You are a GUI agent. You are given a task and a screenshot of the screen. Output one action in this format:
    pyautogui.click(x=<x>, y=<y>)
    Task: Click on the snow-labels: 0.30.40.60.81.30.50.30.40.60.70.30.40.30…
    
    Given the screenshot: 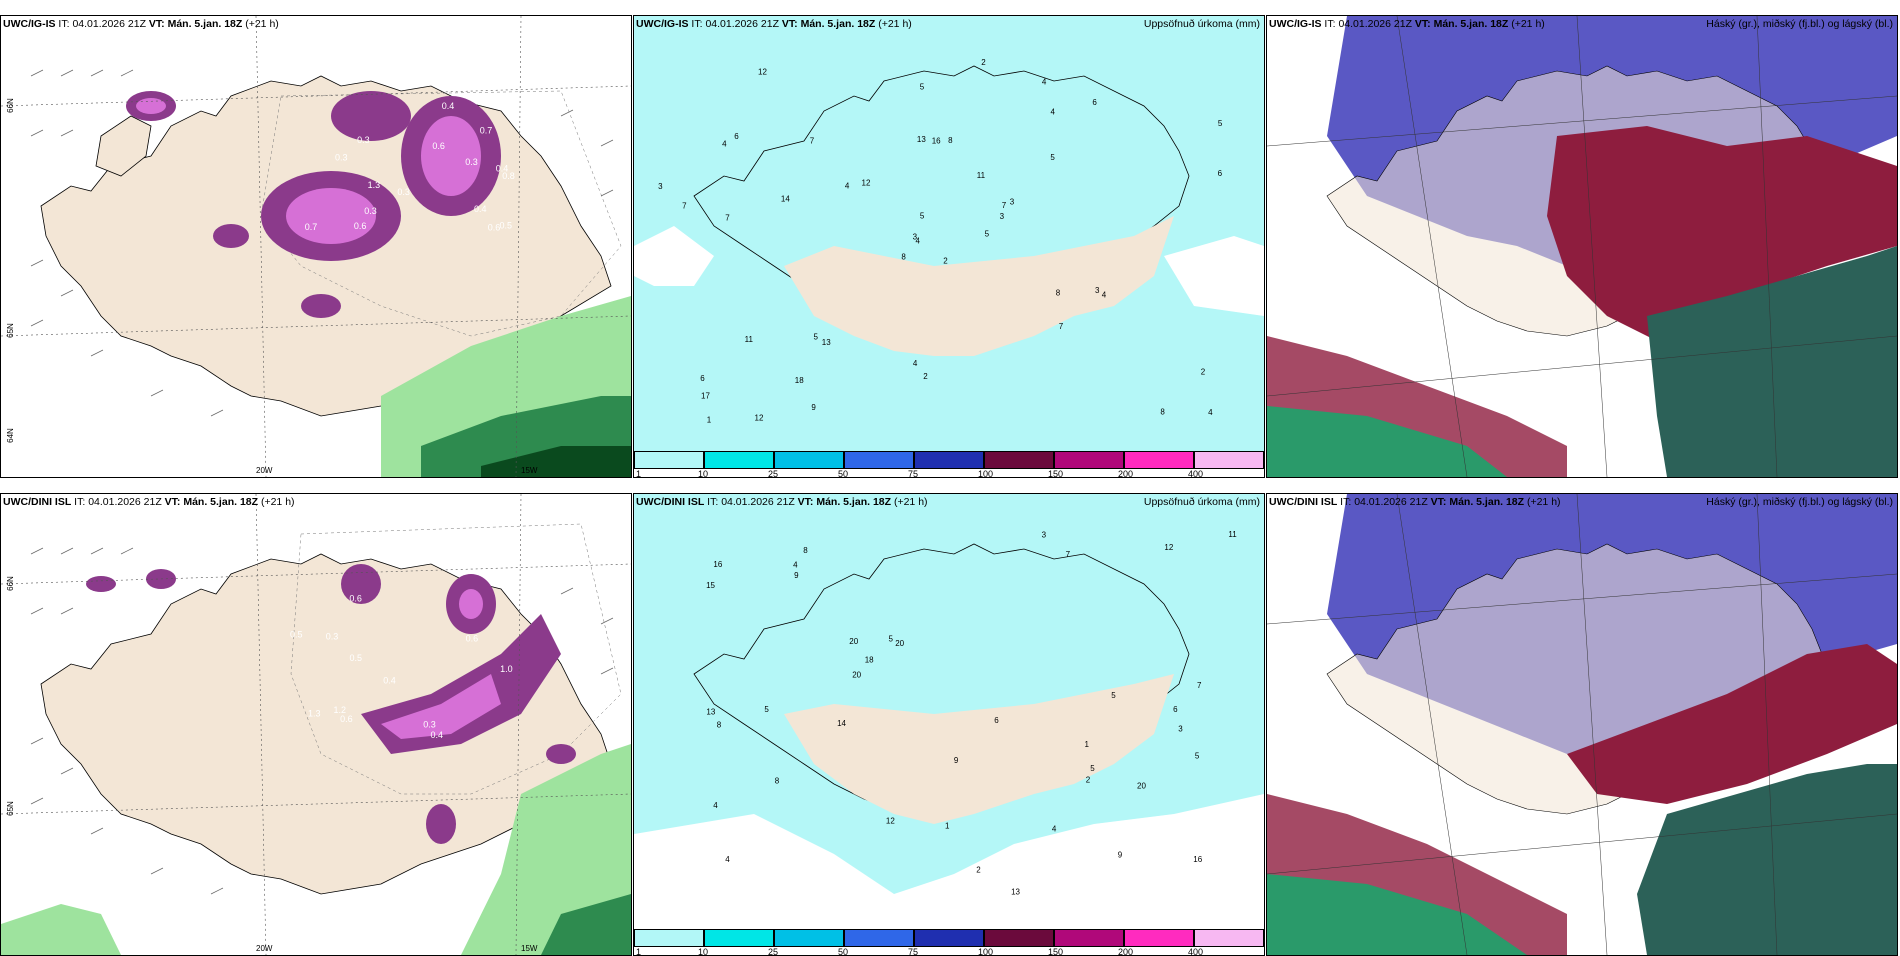 What is the action you would take?
    pyautogui.click(x=410, y=166)
    